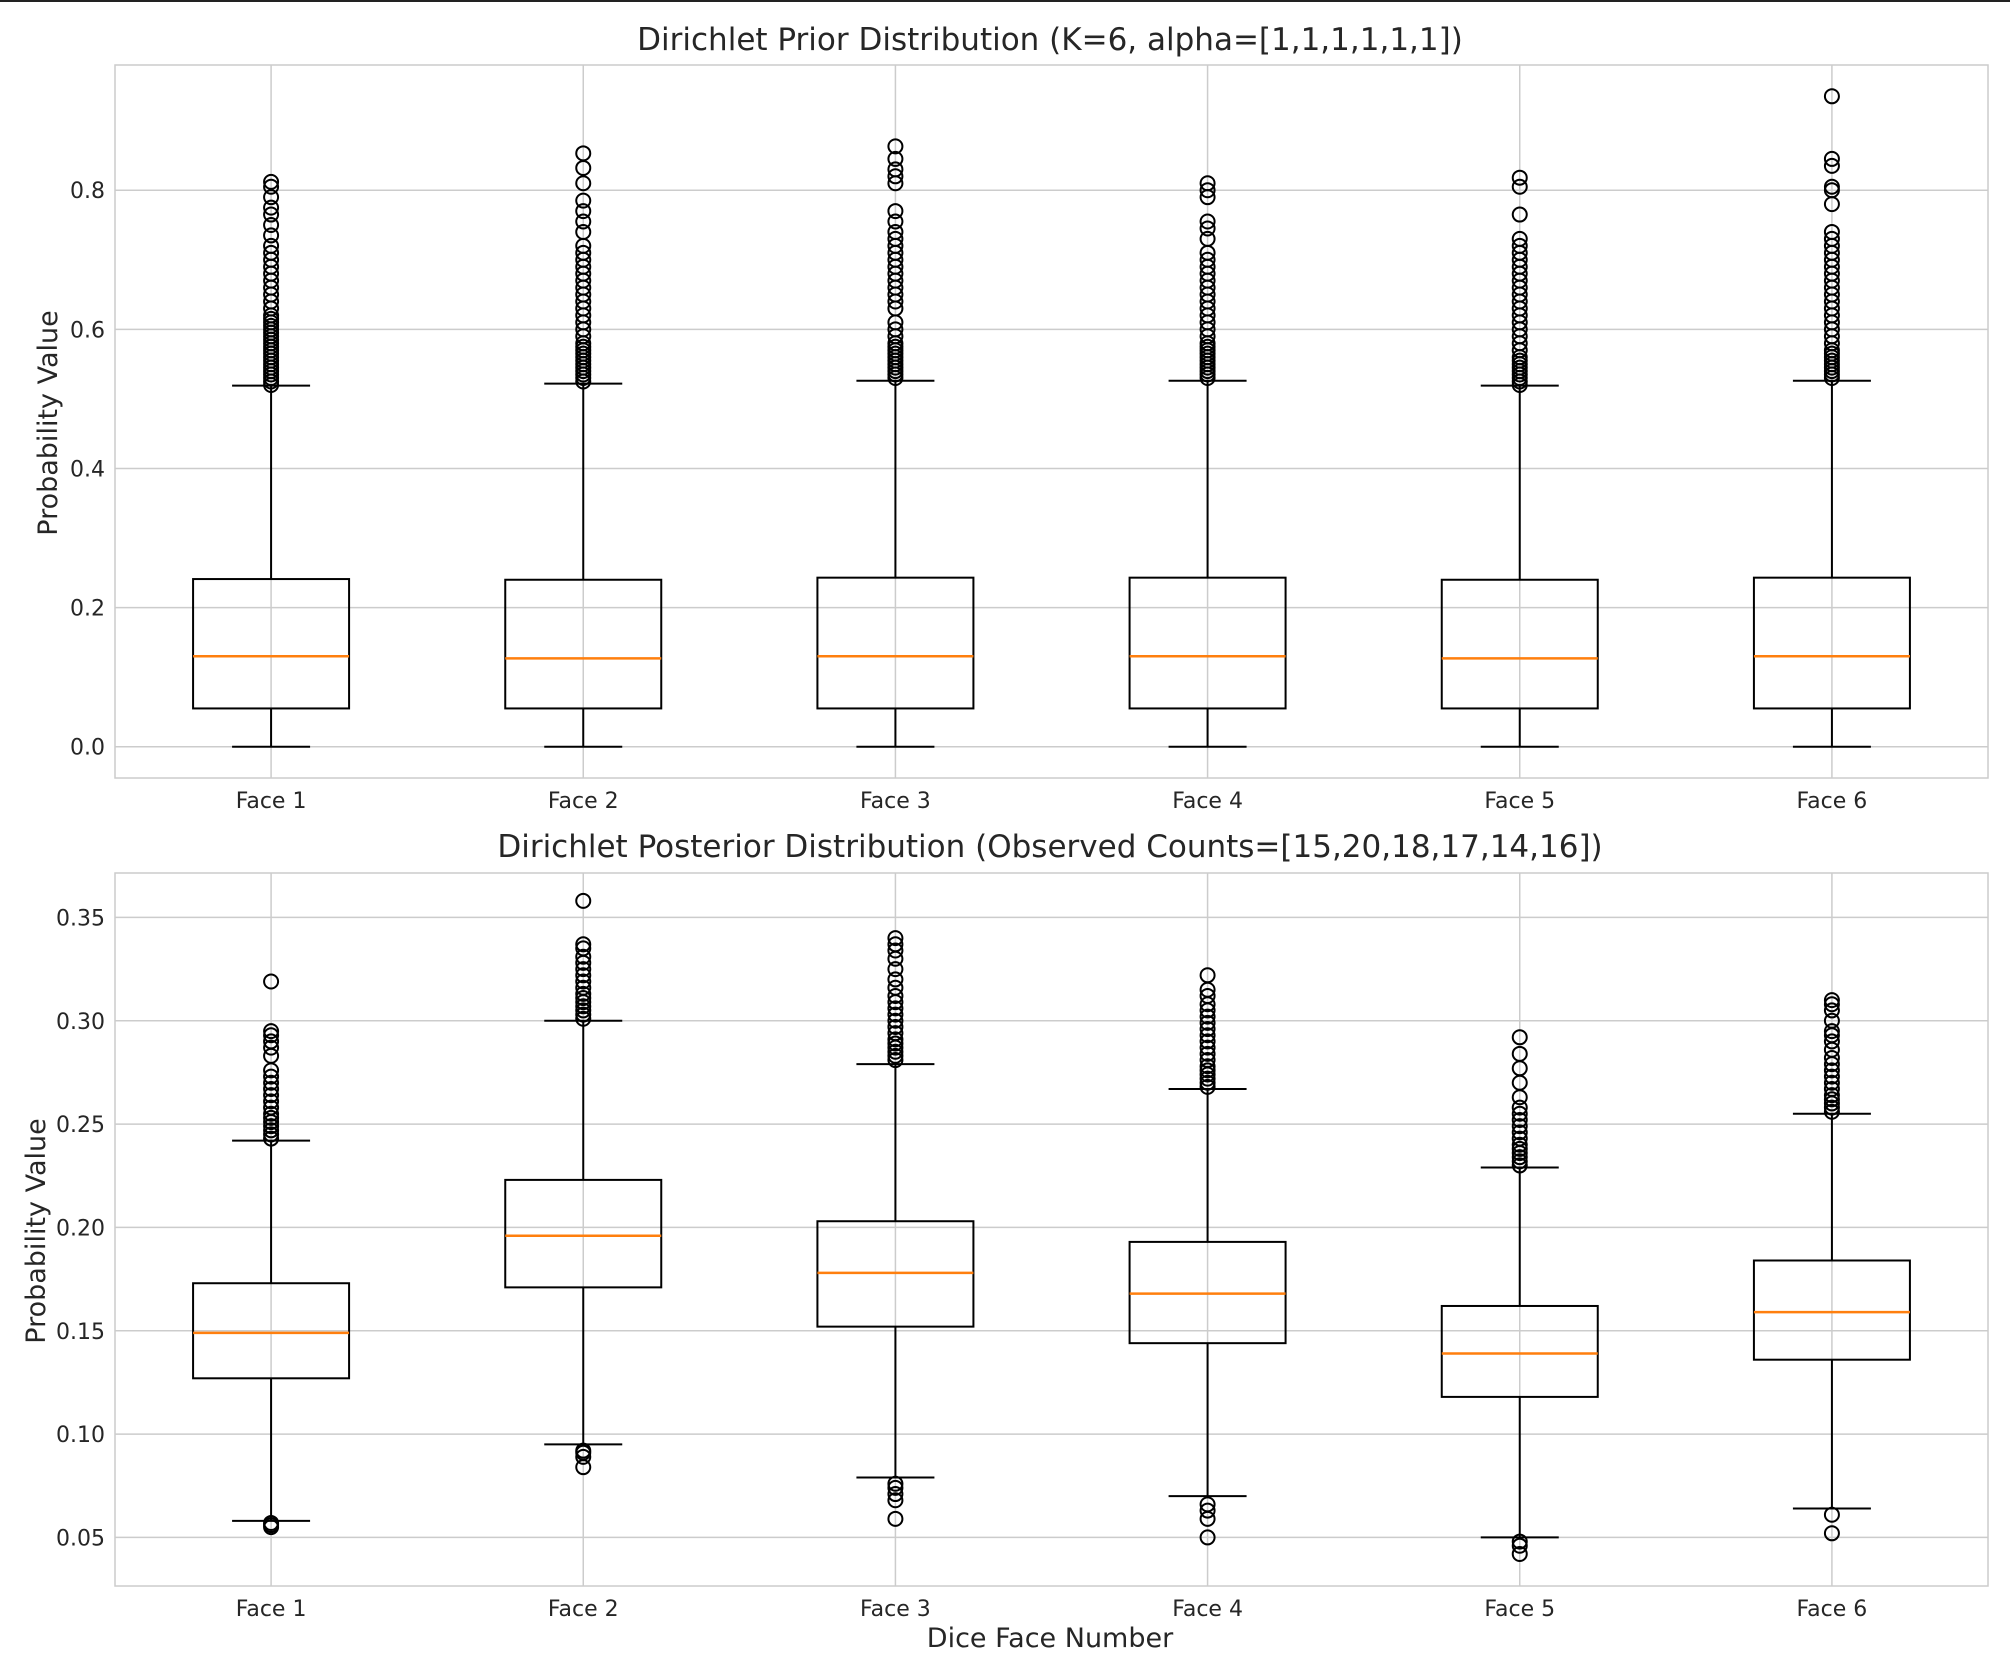 The height and width of the screenshot is (1676, 2010). What do you see at coordinates (80, 1125) in the screenshot?
I see `posterior-y-tick-label: 0.25` at bounding box center [80, 1125].